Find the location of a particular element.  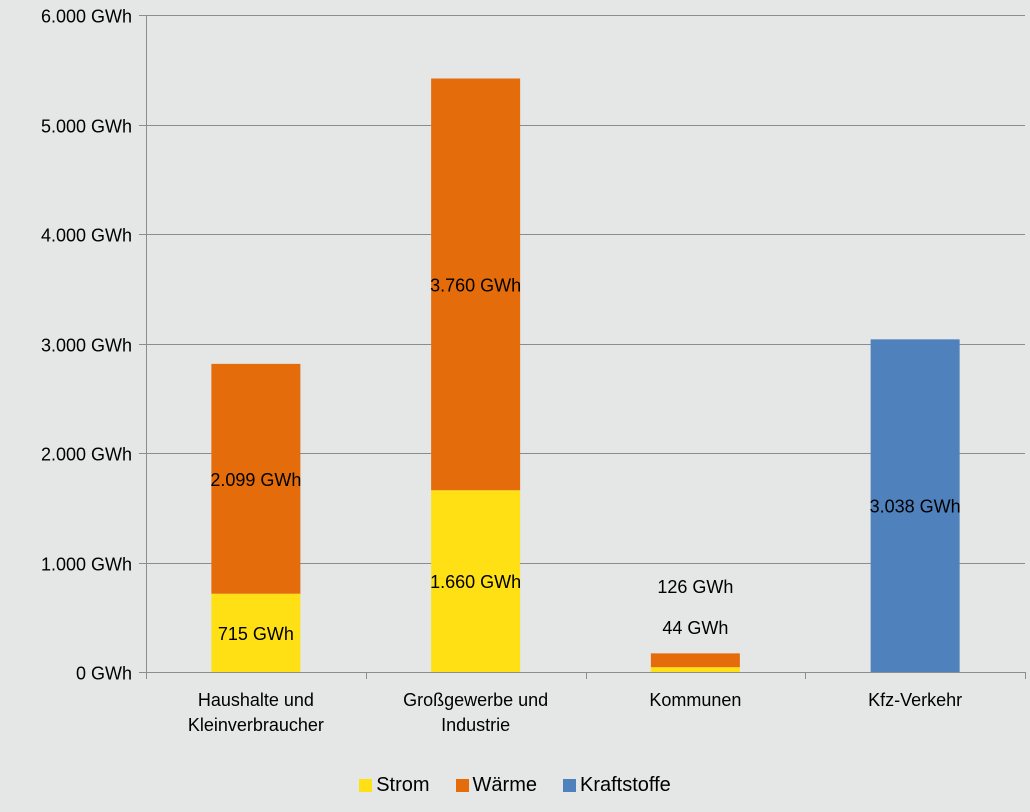

legend: Strom Wärme Kraftstoffe is located at coordinates (515, 785).